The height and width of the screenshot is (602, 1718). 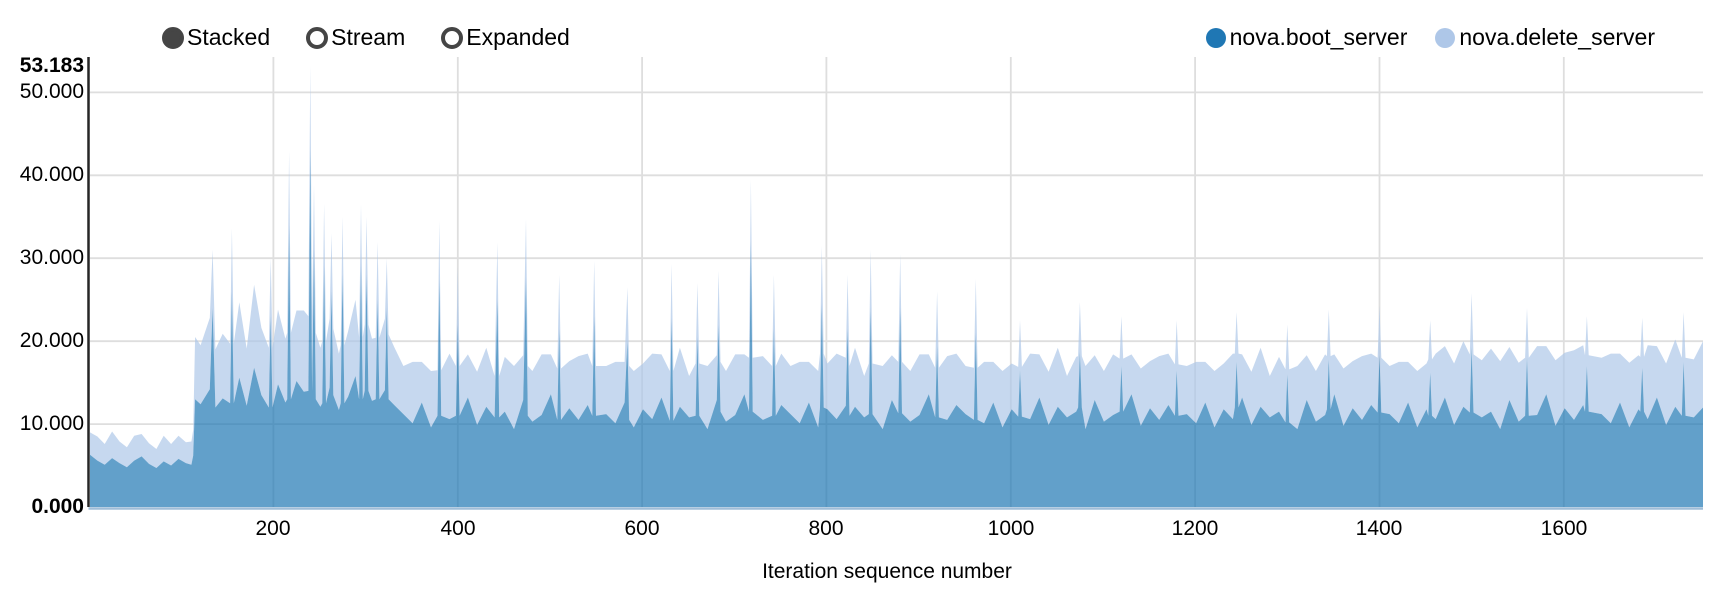 I want to click on legend-item-delete-server: nova.delete_server, so click(x=1545, y=37).